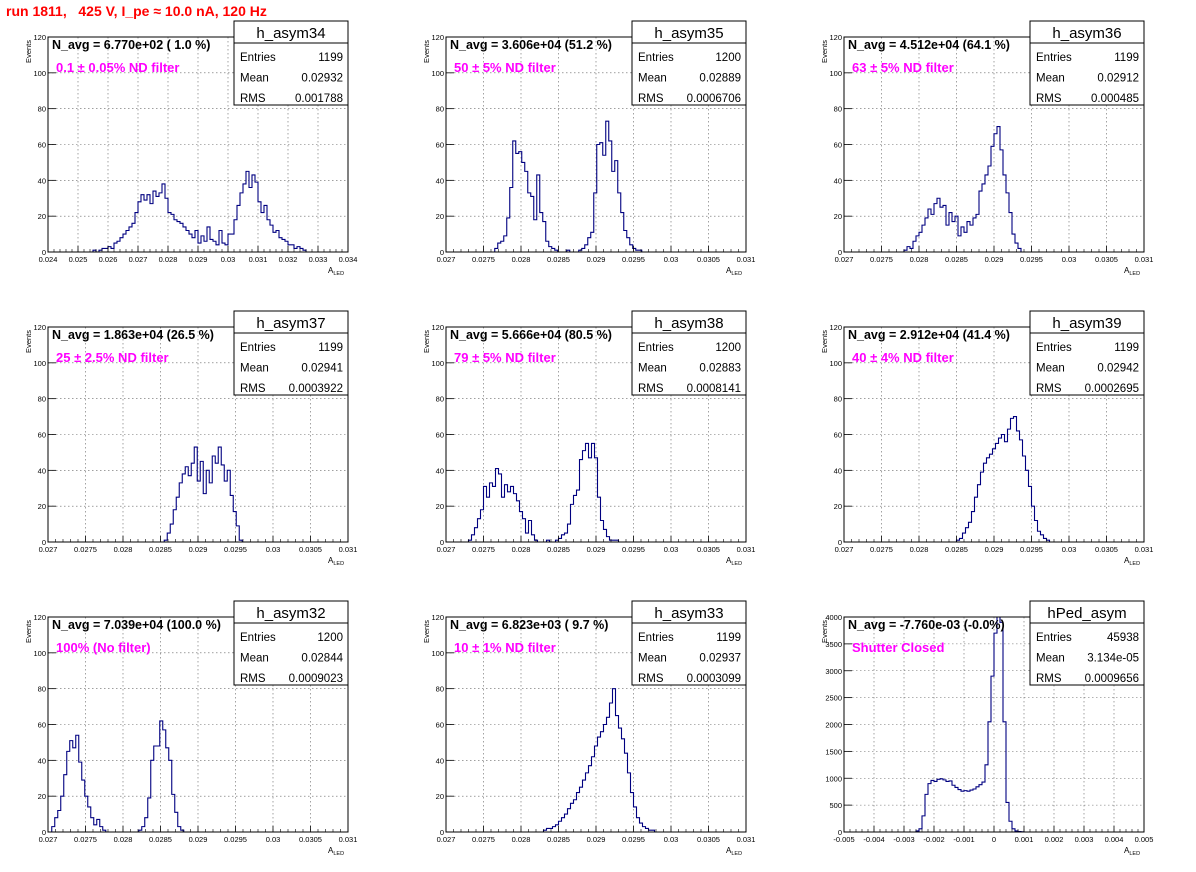 Image resolution: width=1196 pixels, height=872 pixels. Describe the element at coordinates (835, 805) in the screenshot. I see `y-tick-label: 500` at that location.